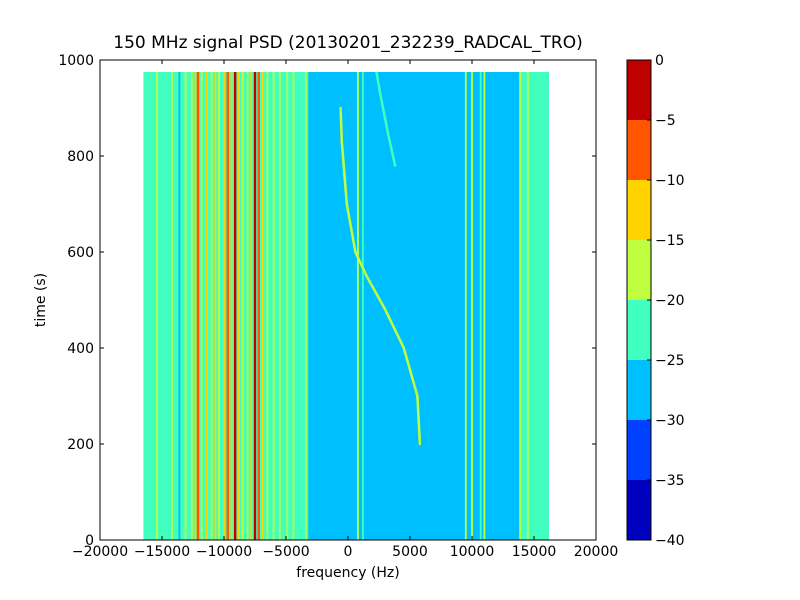 This screenshot has width=800, height=600. Describe the element at coordinates (410, 552) in the screenshot. I see `x-tick-label: 5000` at that location.